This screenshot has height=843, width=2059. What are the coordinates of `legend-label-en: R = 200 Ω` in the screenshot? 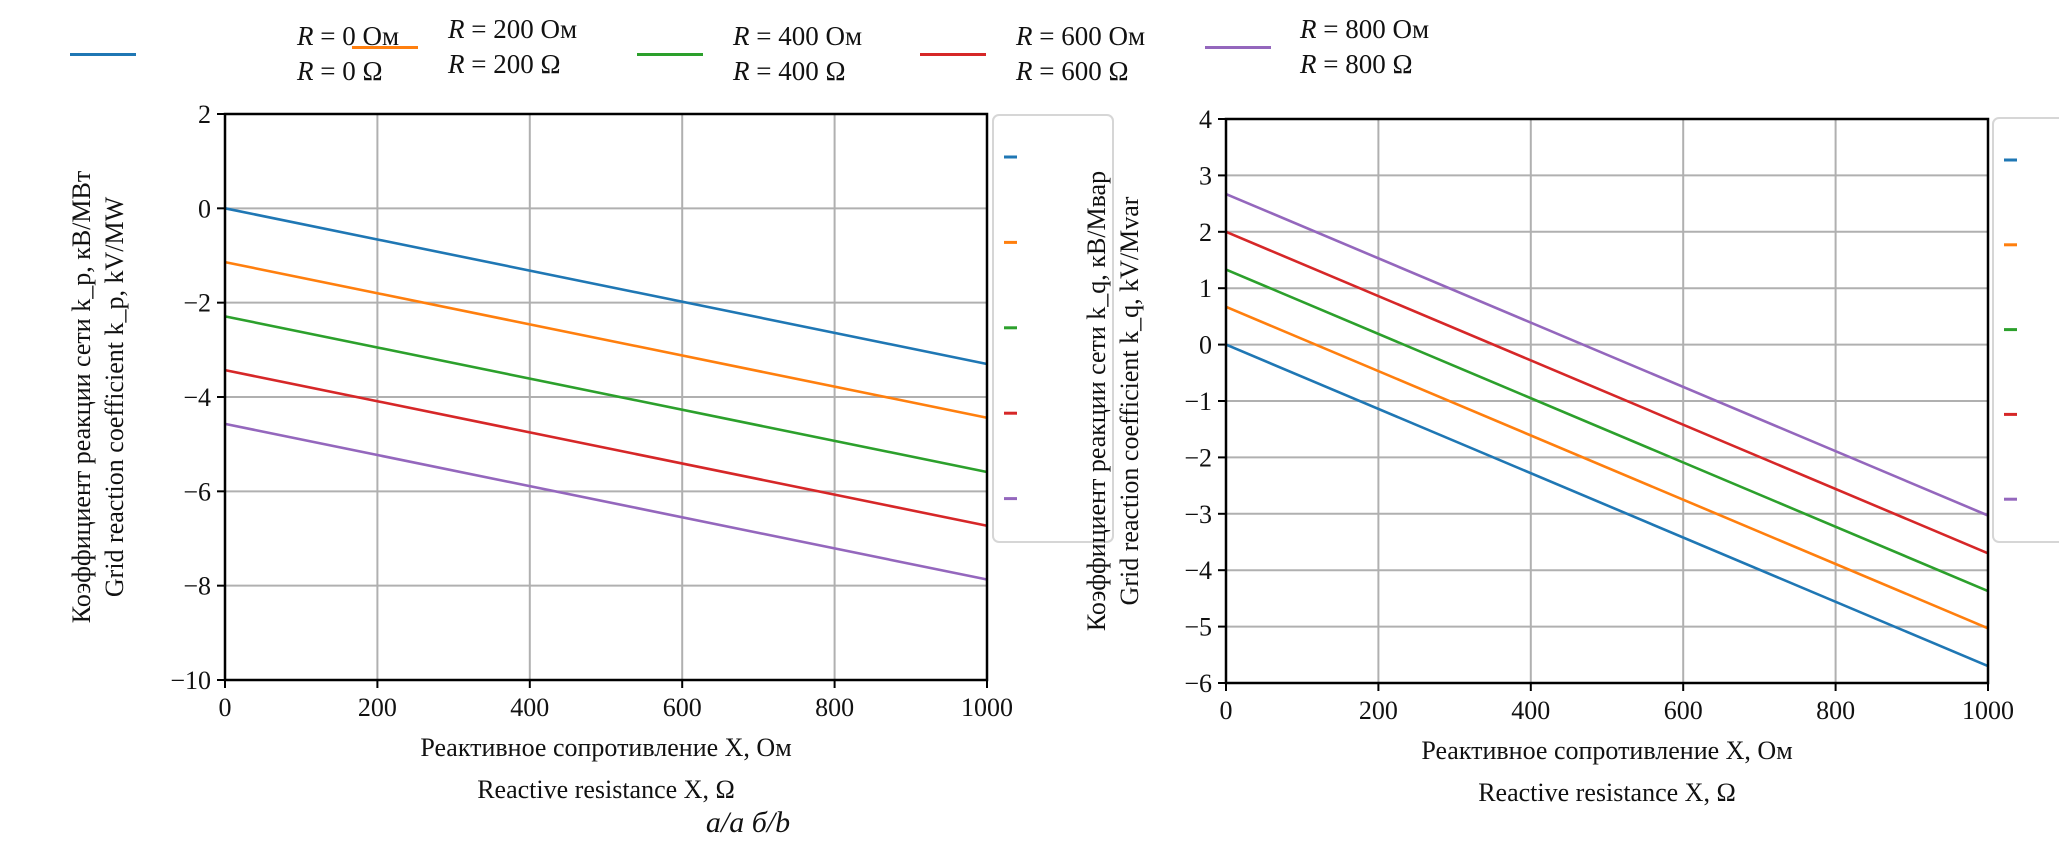 It's located at (504, 64).